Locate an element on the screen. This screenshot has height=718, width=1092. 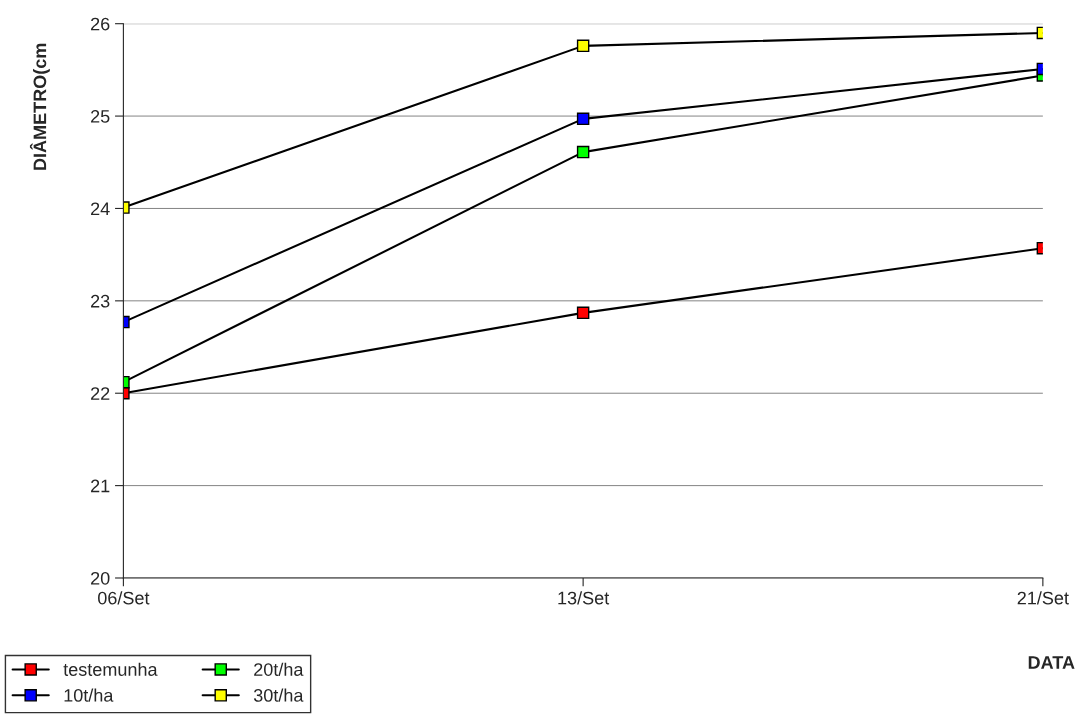
y-tick-label: 25 is located at coordinates (100, 116).